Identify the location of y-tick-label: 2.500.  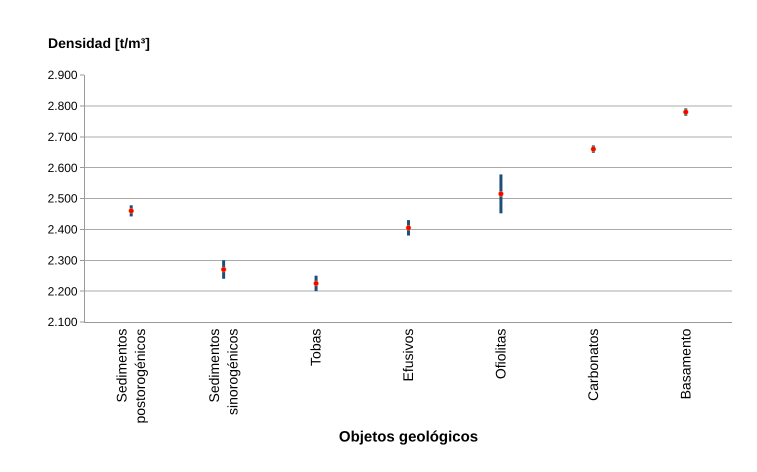
(63, 199).